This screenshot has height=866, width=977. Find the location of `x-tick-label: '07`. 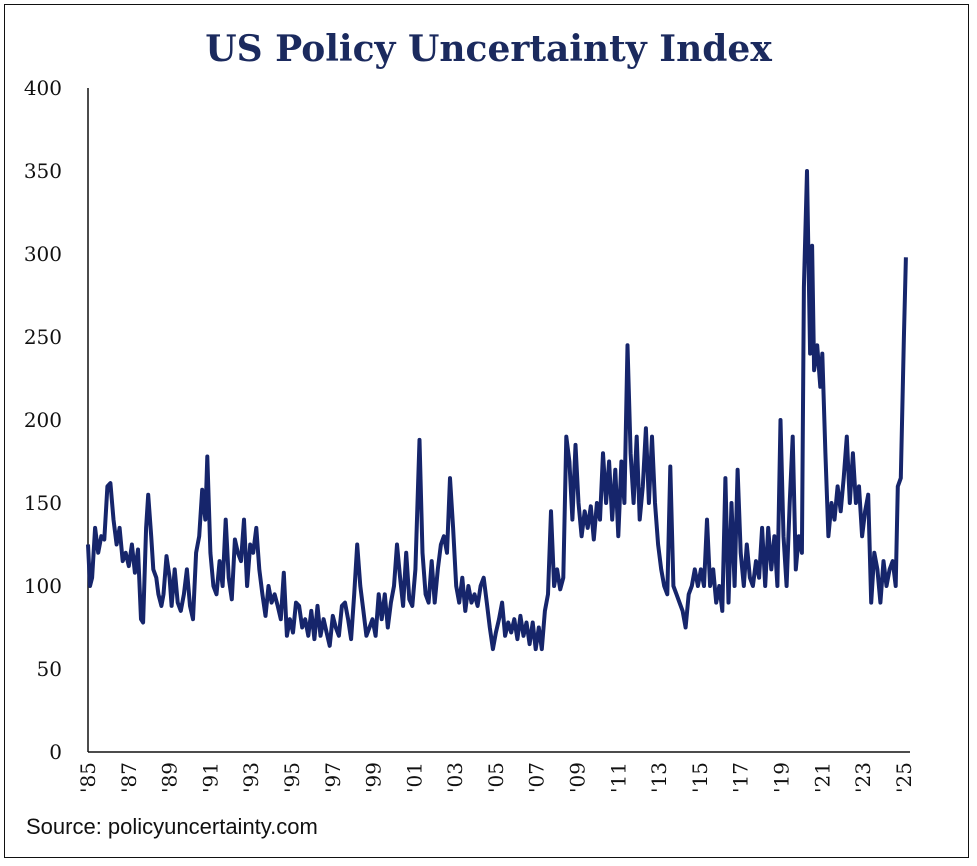

x-tick-label: '07 is located at coordinates (537, 777).